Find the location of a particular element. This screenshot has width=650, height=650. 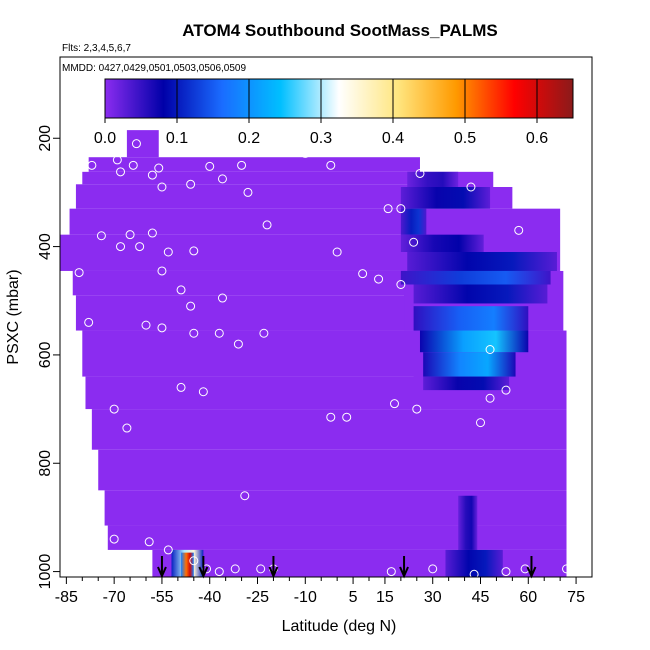

colorbar-tick-label: 0.6 is located at coordinates (537, 138).